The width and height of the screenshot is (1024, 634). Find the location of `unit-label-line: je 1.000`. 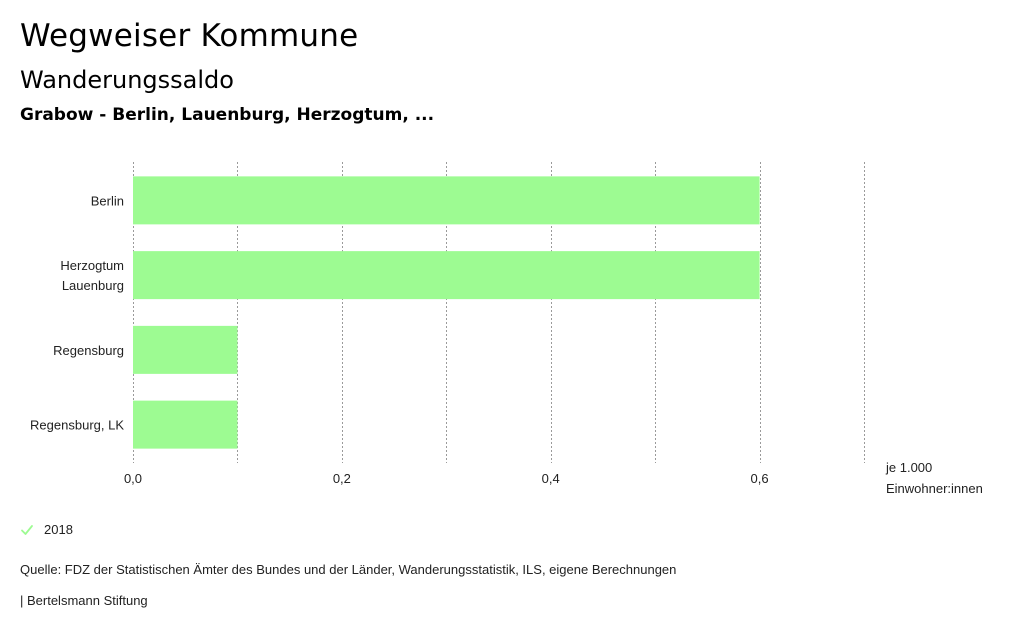

unit-label-line: je 1.000 is located at coordinates (908, 467).